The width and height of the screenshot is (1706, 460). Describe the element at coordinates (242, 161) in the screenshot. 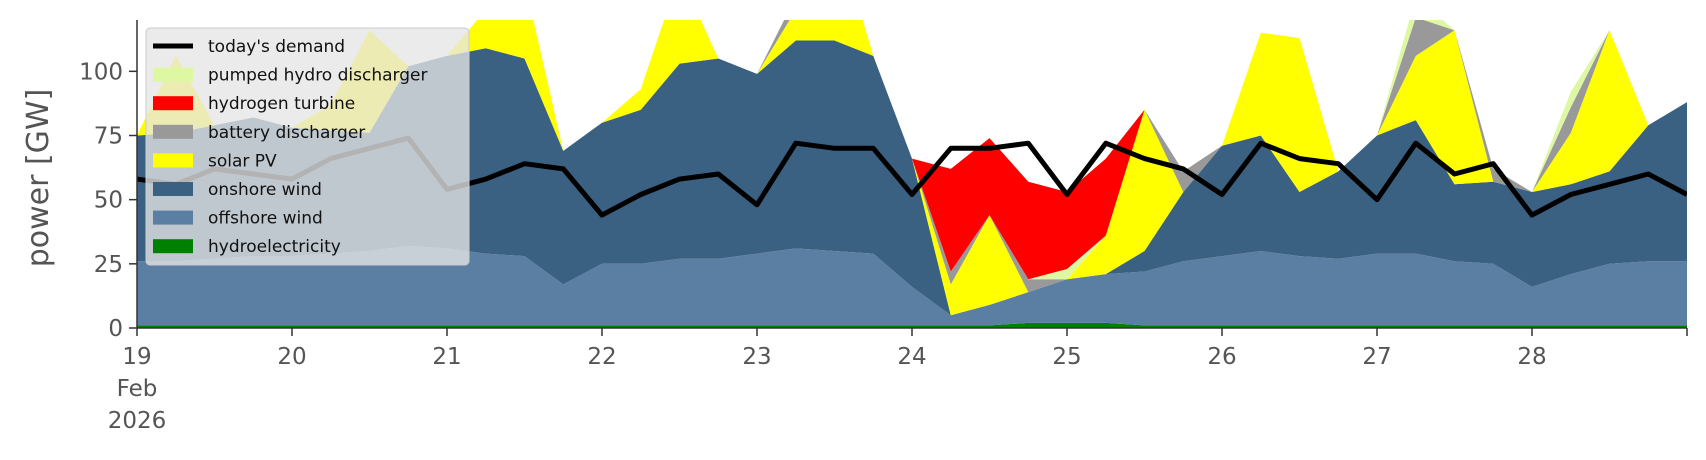

I see `legend-label-solar-pv: solar PV` at that location.